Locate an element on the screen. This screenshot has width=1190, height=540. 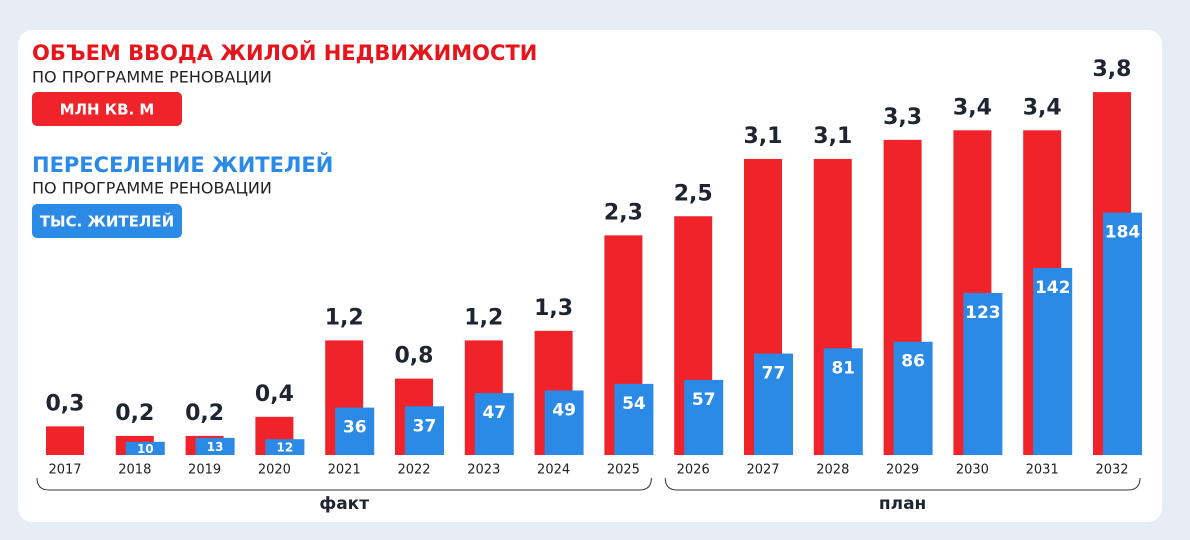
value-label: 47 is located at coordinates (494, 413).